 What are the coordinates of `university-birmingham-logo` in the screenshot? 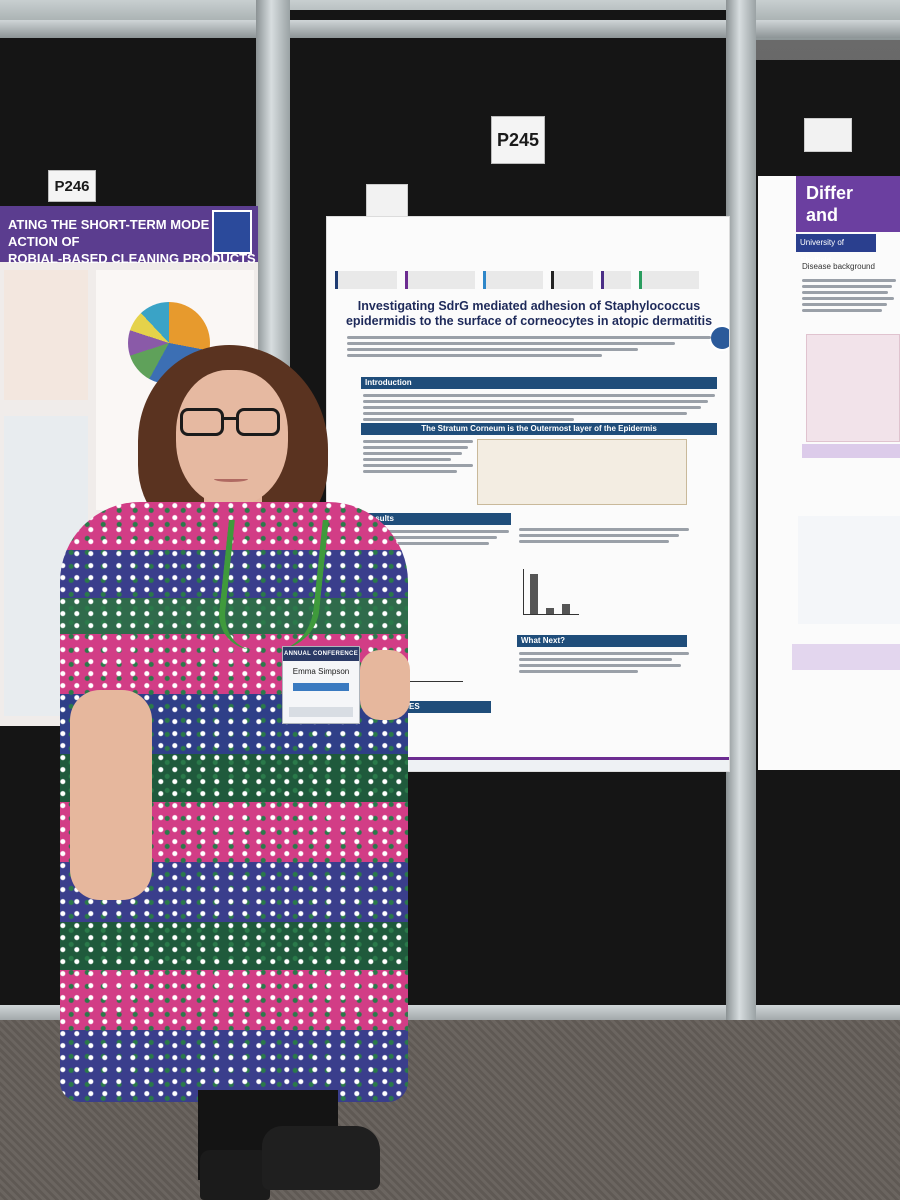 It's located at (366, 280).